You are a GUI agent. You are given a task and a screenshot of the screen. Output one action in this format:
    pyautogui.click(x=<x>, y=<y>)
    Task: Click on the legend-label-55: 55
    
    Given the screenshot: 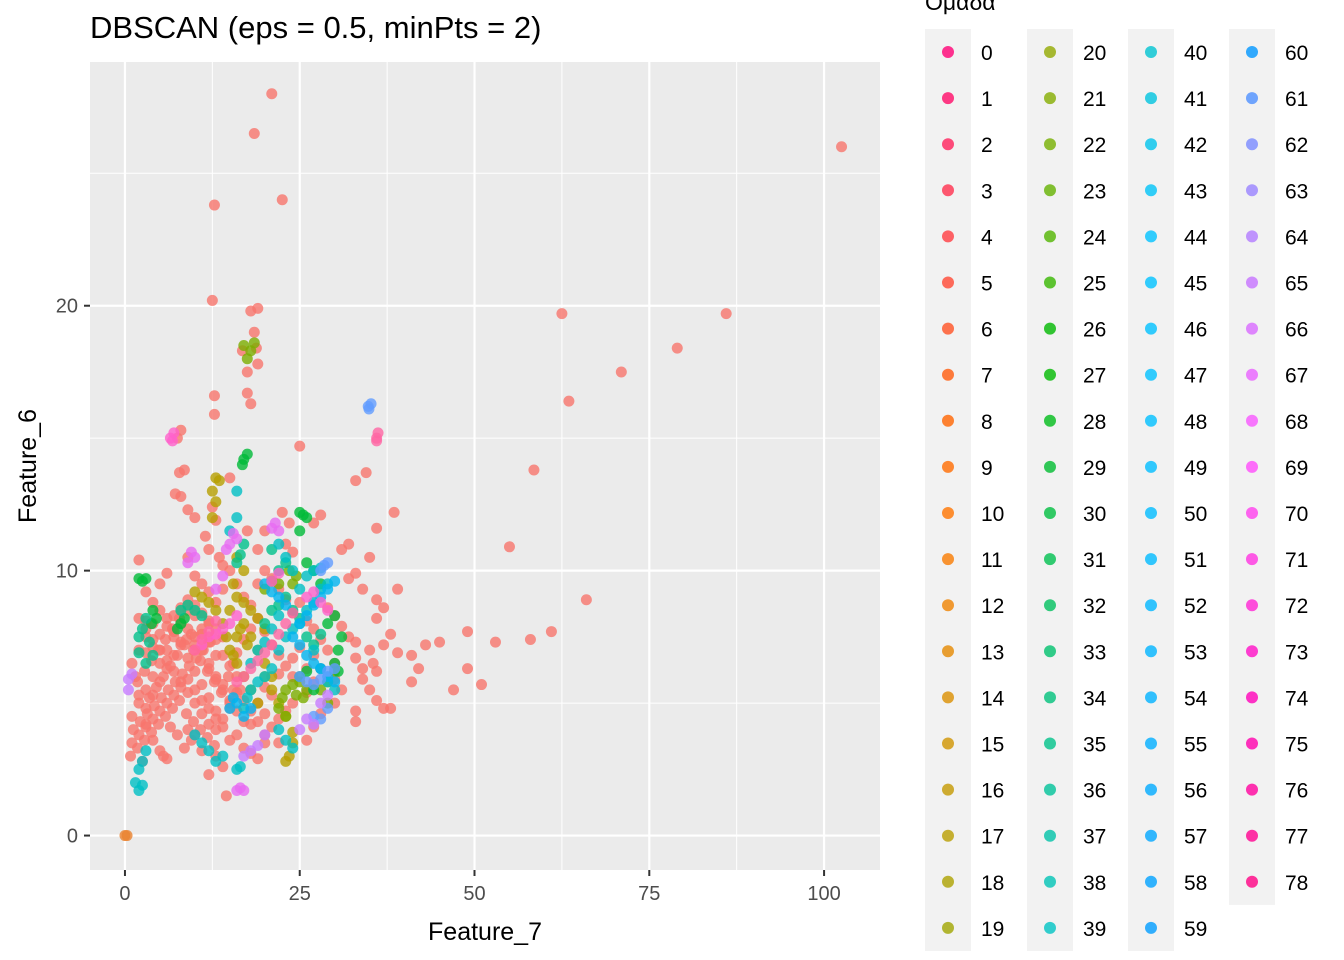 What is the action you would take?
    pyautogui.click(x=1195, y=745)
    